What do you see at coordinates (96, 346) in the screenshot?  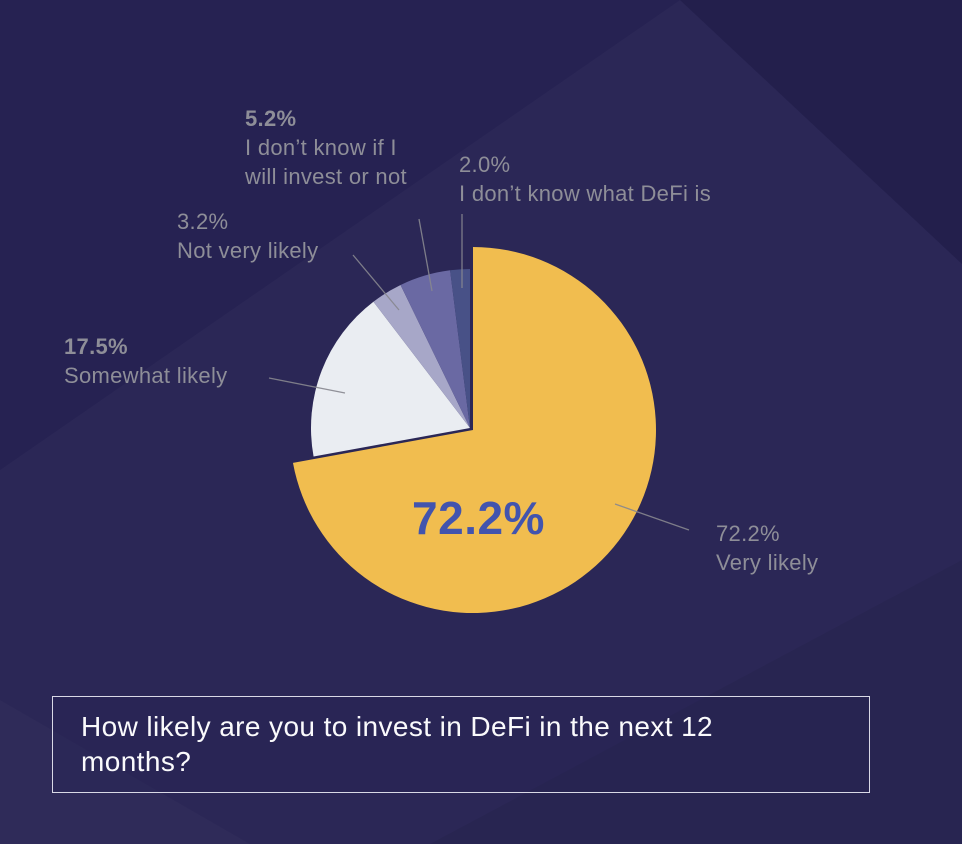 I see `callout-value: 17.5%` at bounding box center [96, 346].